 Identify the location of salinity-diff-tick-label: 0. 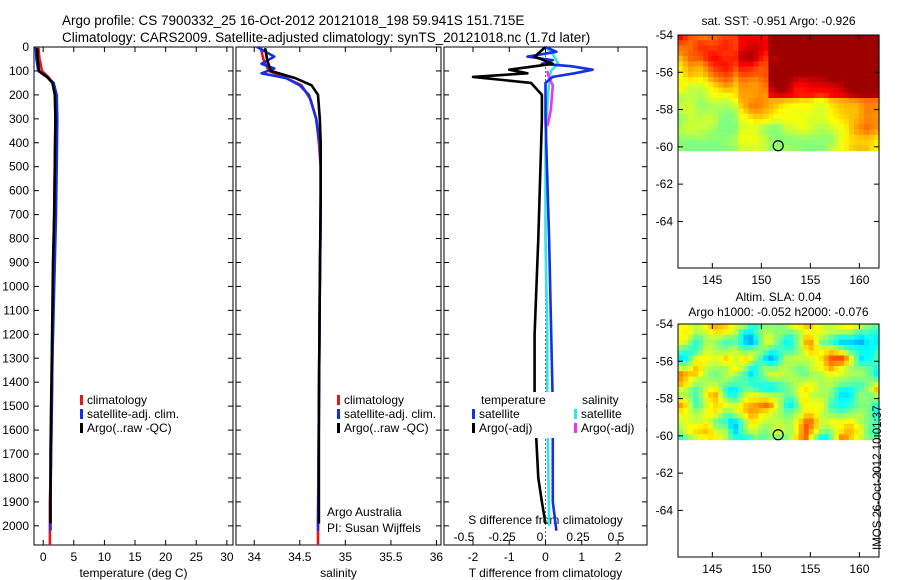
(540, 537).